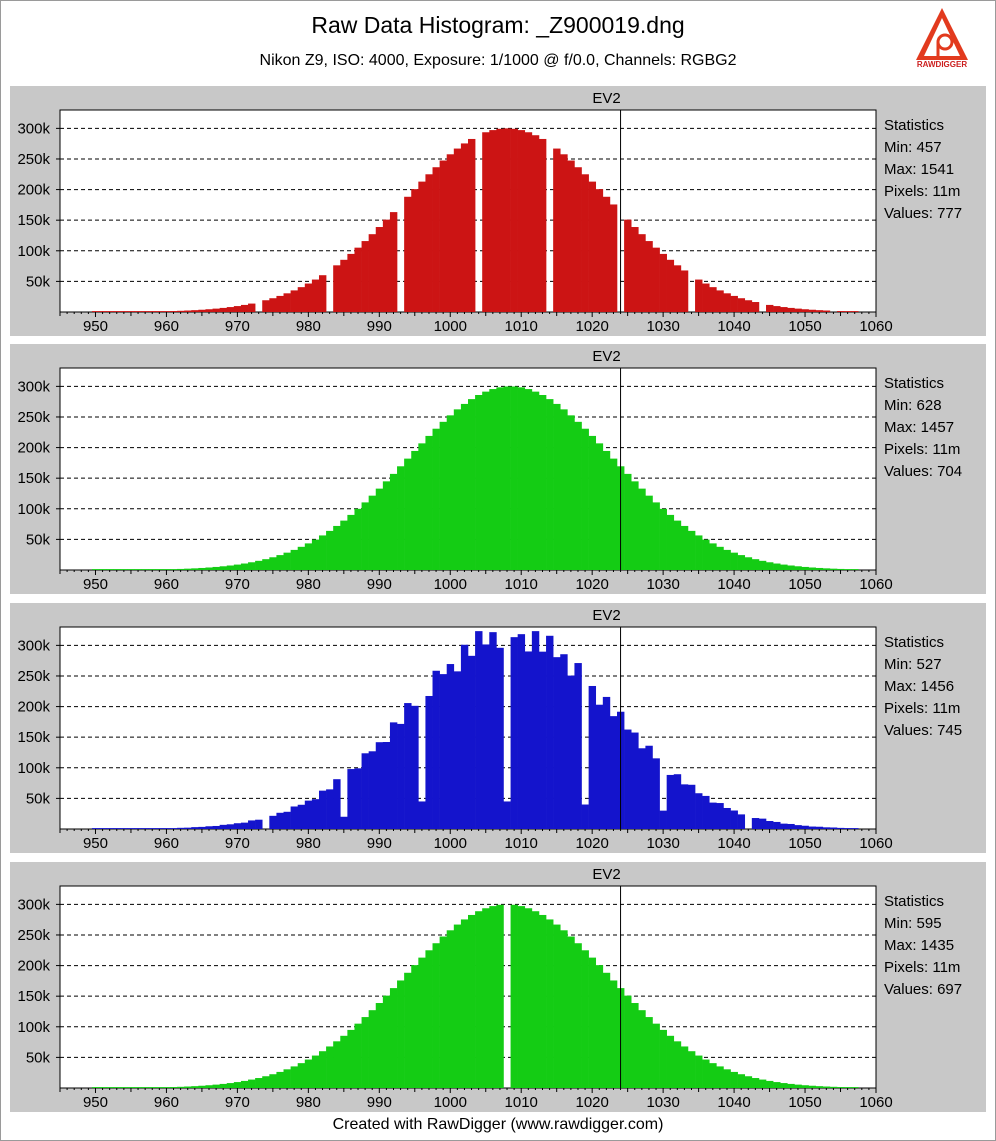 The image size is (996, 1141). Describe the element at coordinates (922, 449) in the screenshot. I see `statistics-line: Pixels: 11m` at that location.